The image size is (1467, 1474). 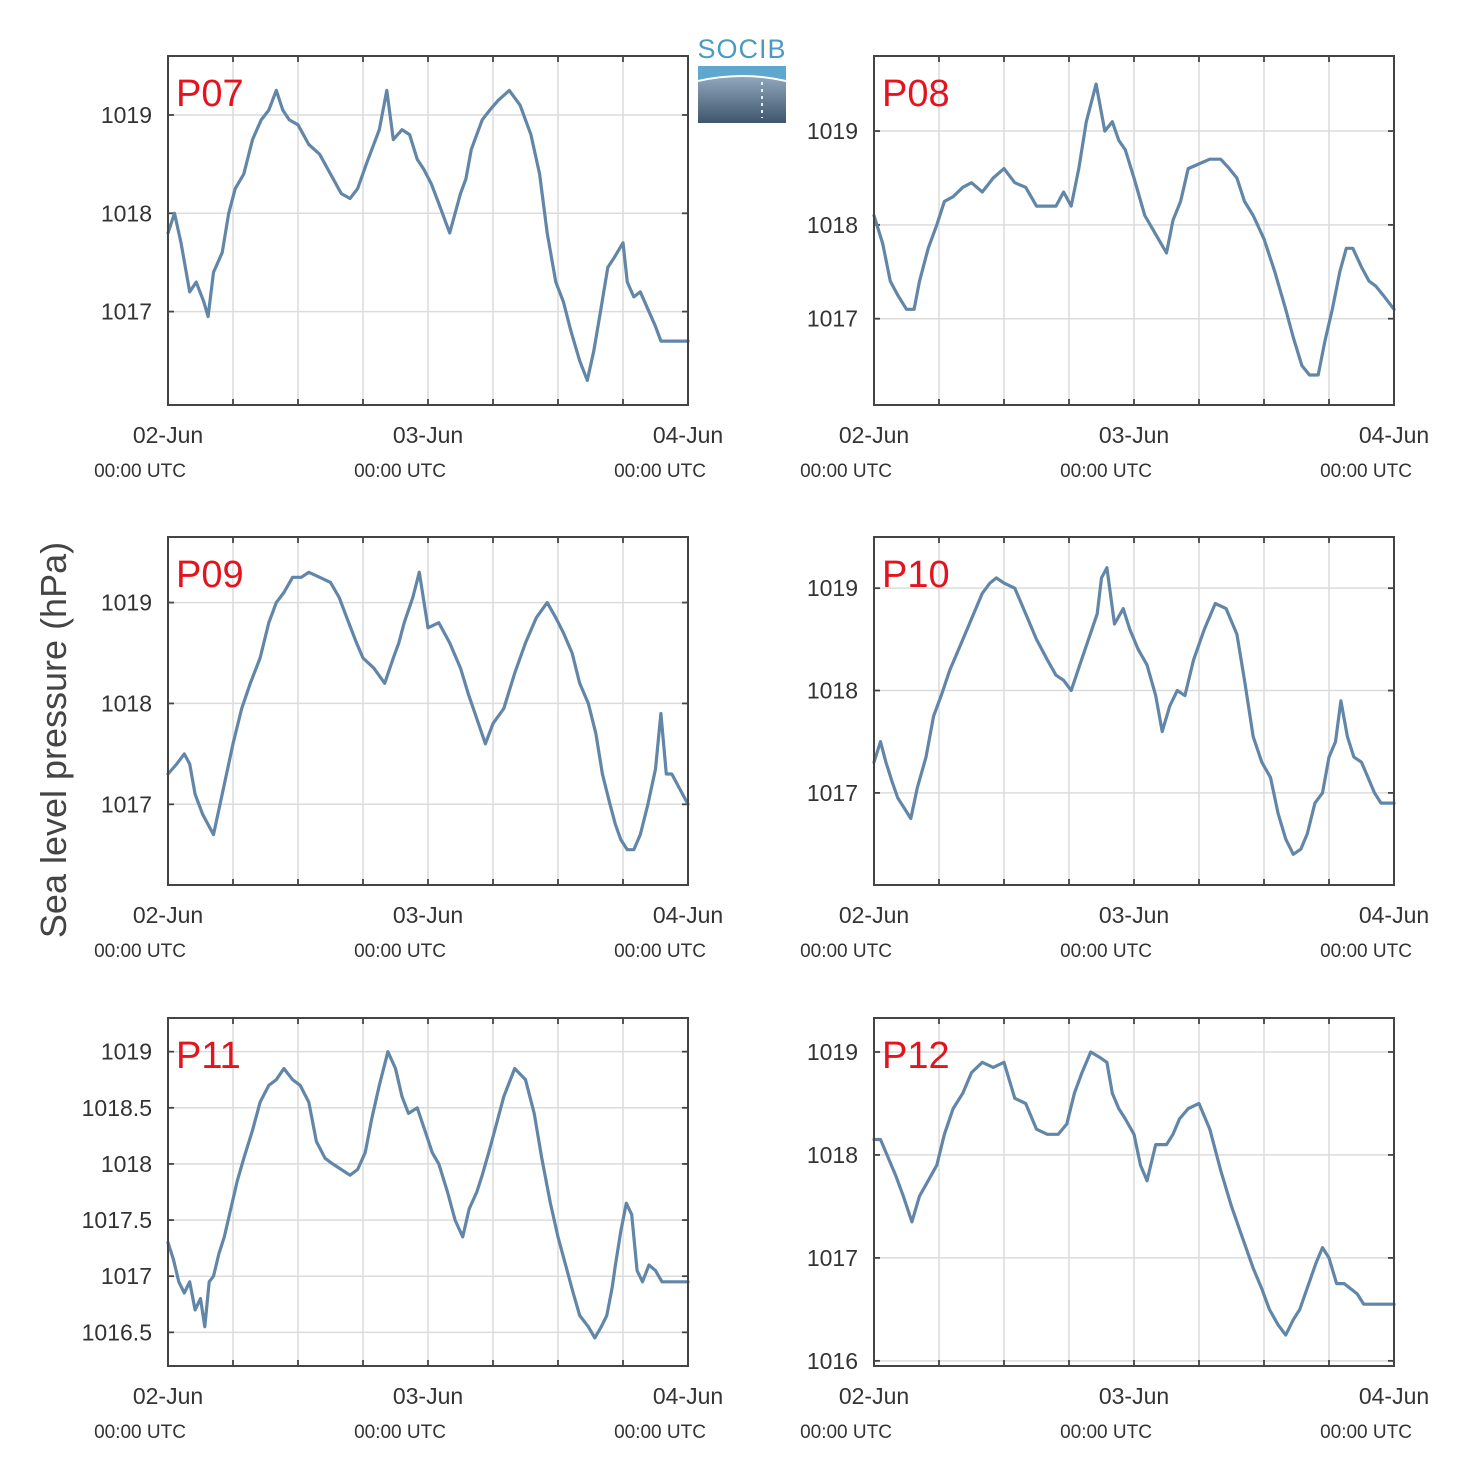 What do you see at coordinates (117, 1332) in the screenshot?
I see `y-tick-label: 1016.5` at bounding box center [117, 1332].